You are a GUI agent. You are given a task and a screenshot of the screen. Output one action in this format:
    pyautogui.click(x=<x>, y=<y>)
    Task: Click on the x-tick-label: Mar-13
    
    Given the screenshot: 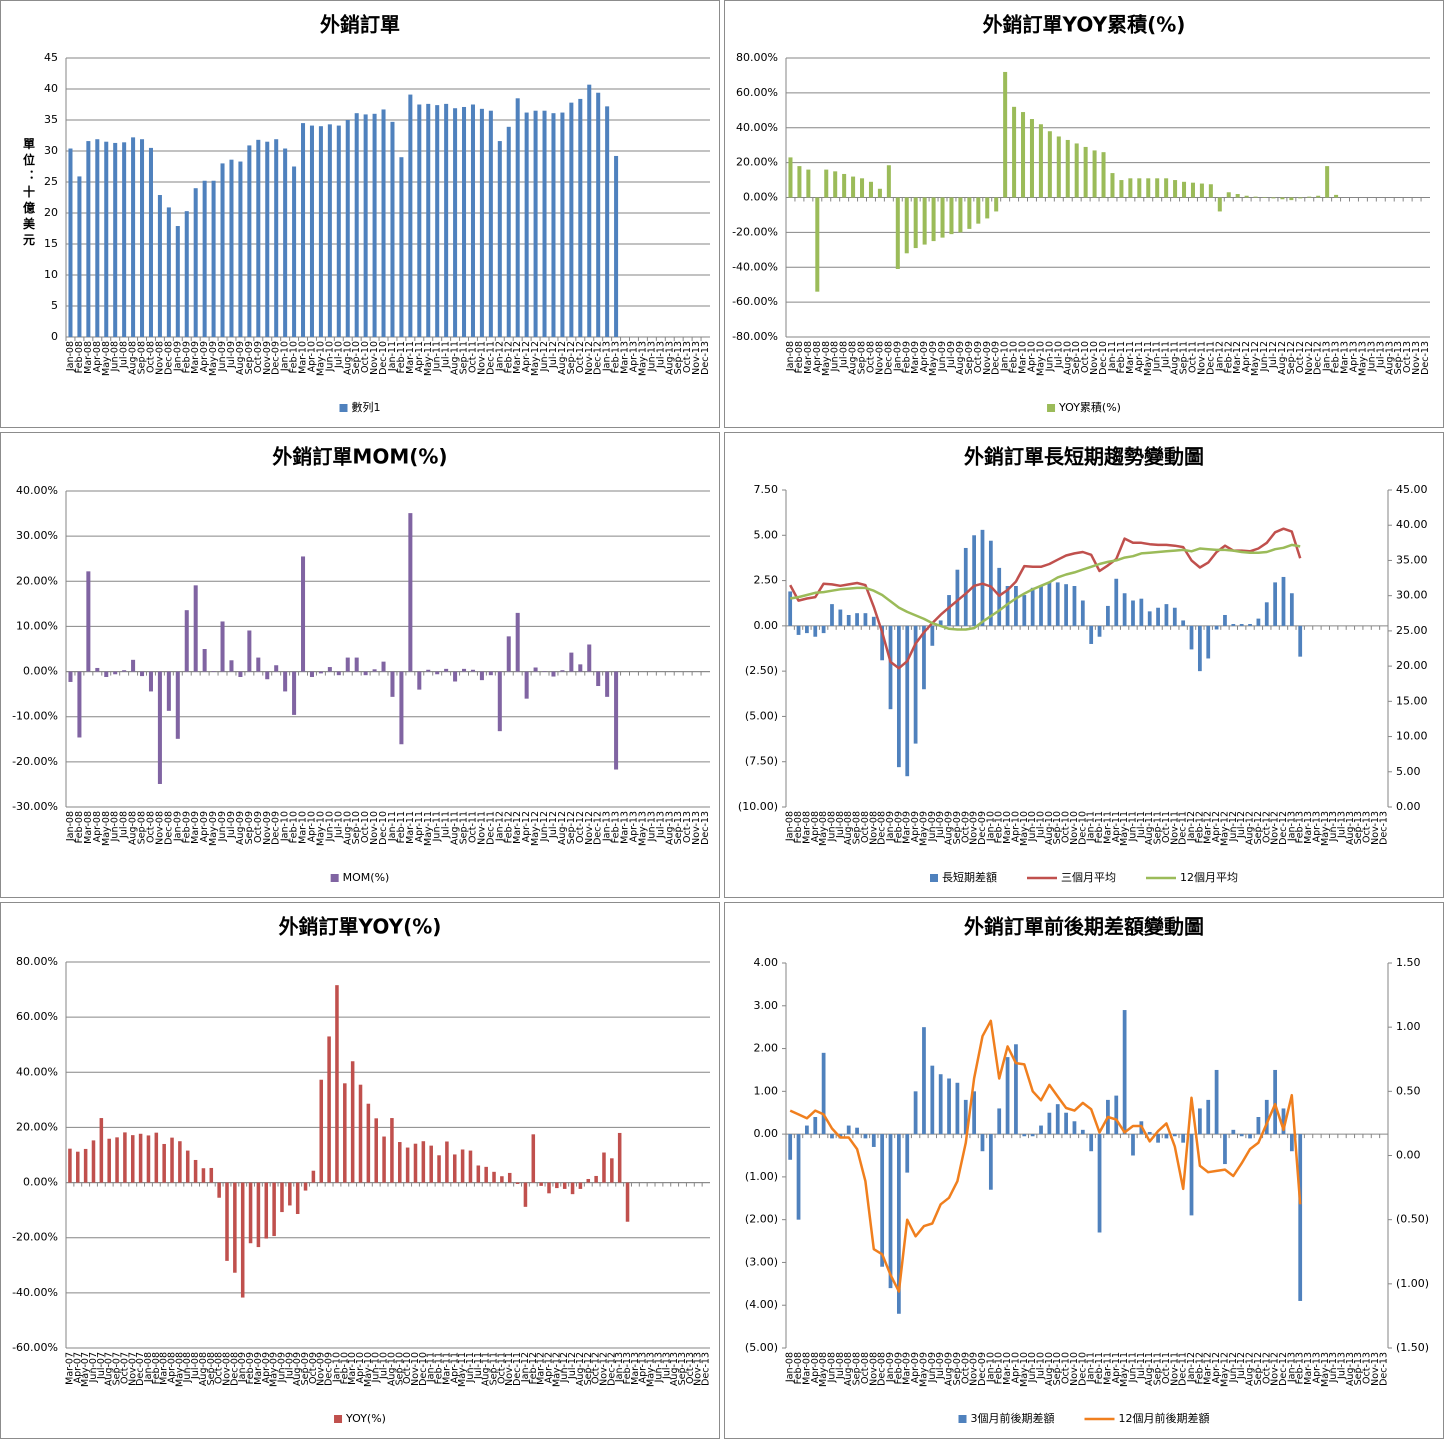 What is the action you would take?
    pyautogui.click(x=1308, y=1368)
    